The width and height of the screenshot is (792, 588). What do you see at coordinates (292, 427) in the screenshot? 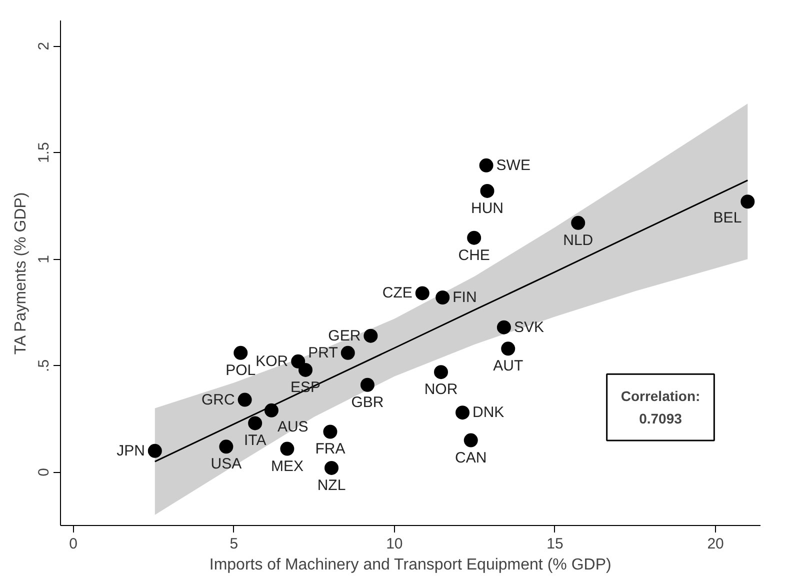
I see `annotation: AUS` at bounding box center [292, 427].